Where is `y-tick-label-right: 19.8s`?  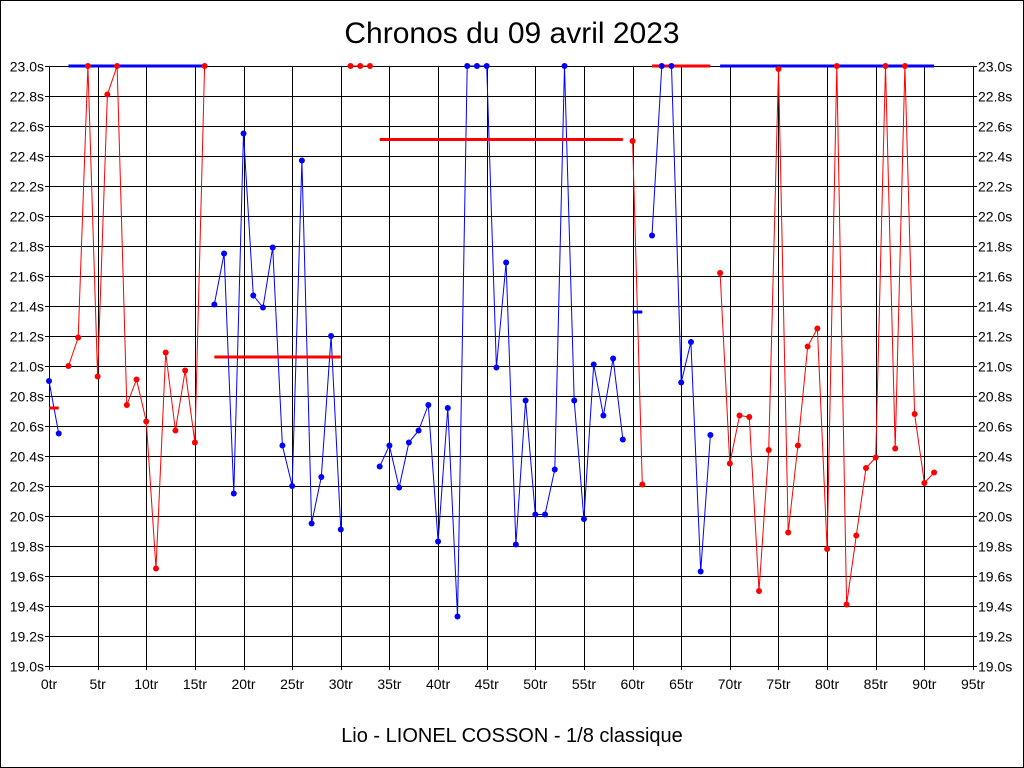
y-tick-label-right: 19.8s is located at coordinates (995, 547).